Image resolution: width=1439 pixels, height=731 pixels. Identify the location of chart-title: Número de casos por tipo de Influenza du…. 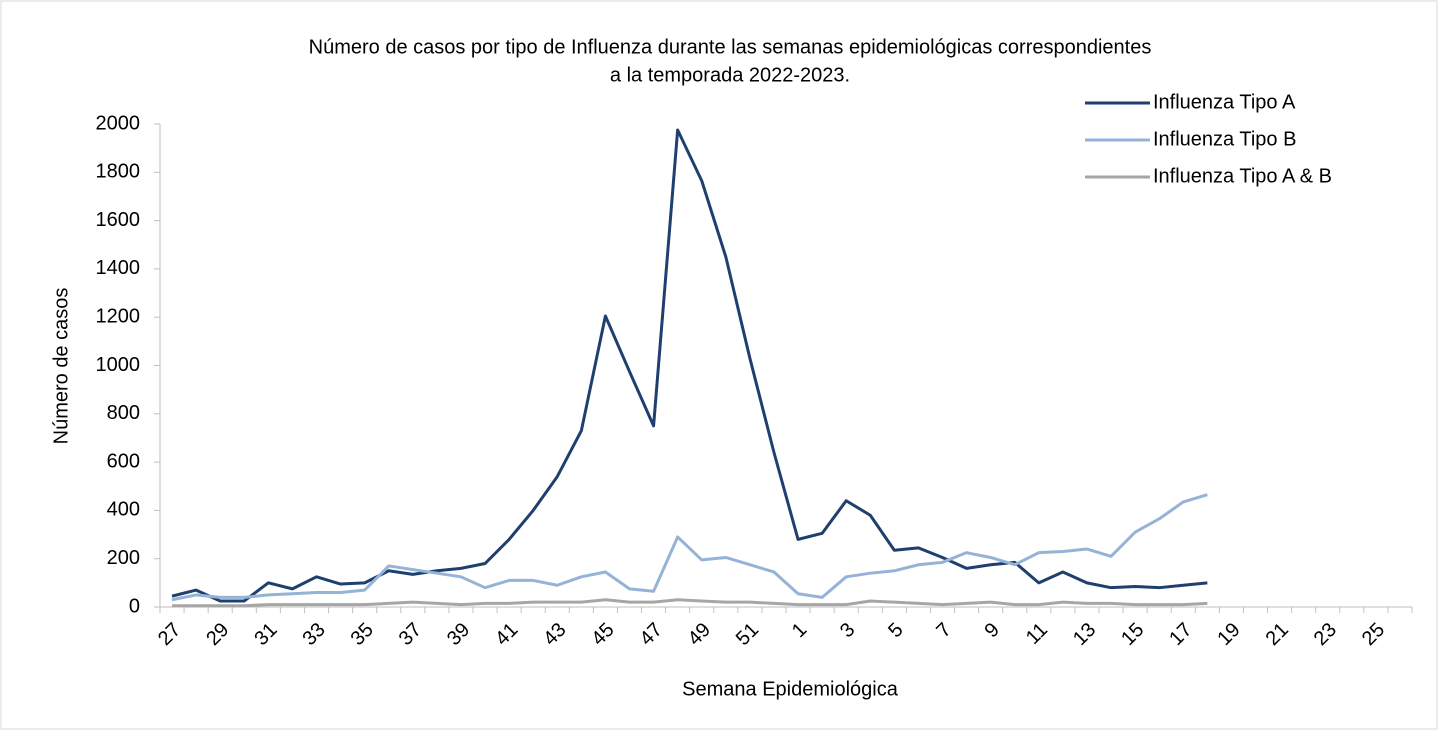
(730, 47).